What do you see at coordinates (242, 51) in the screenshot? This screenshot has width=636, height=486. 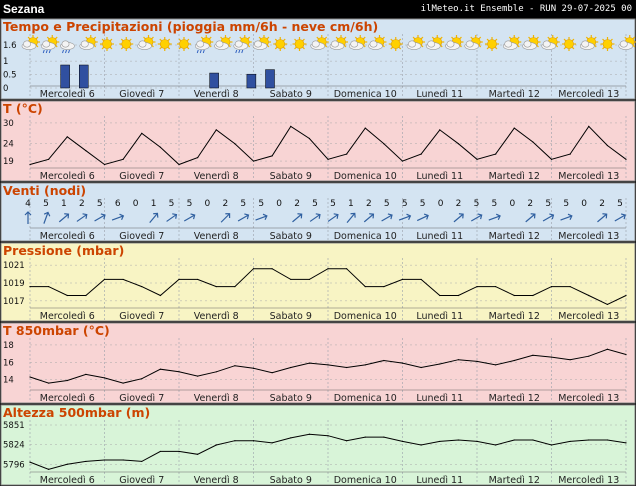 I see `rain-drop` at bounding box center [242, 51].